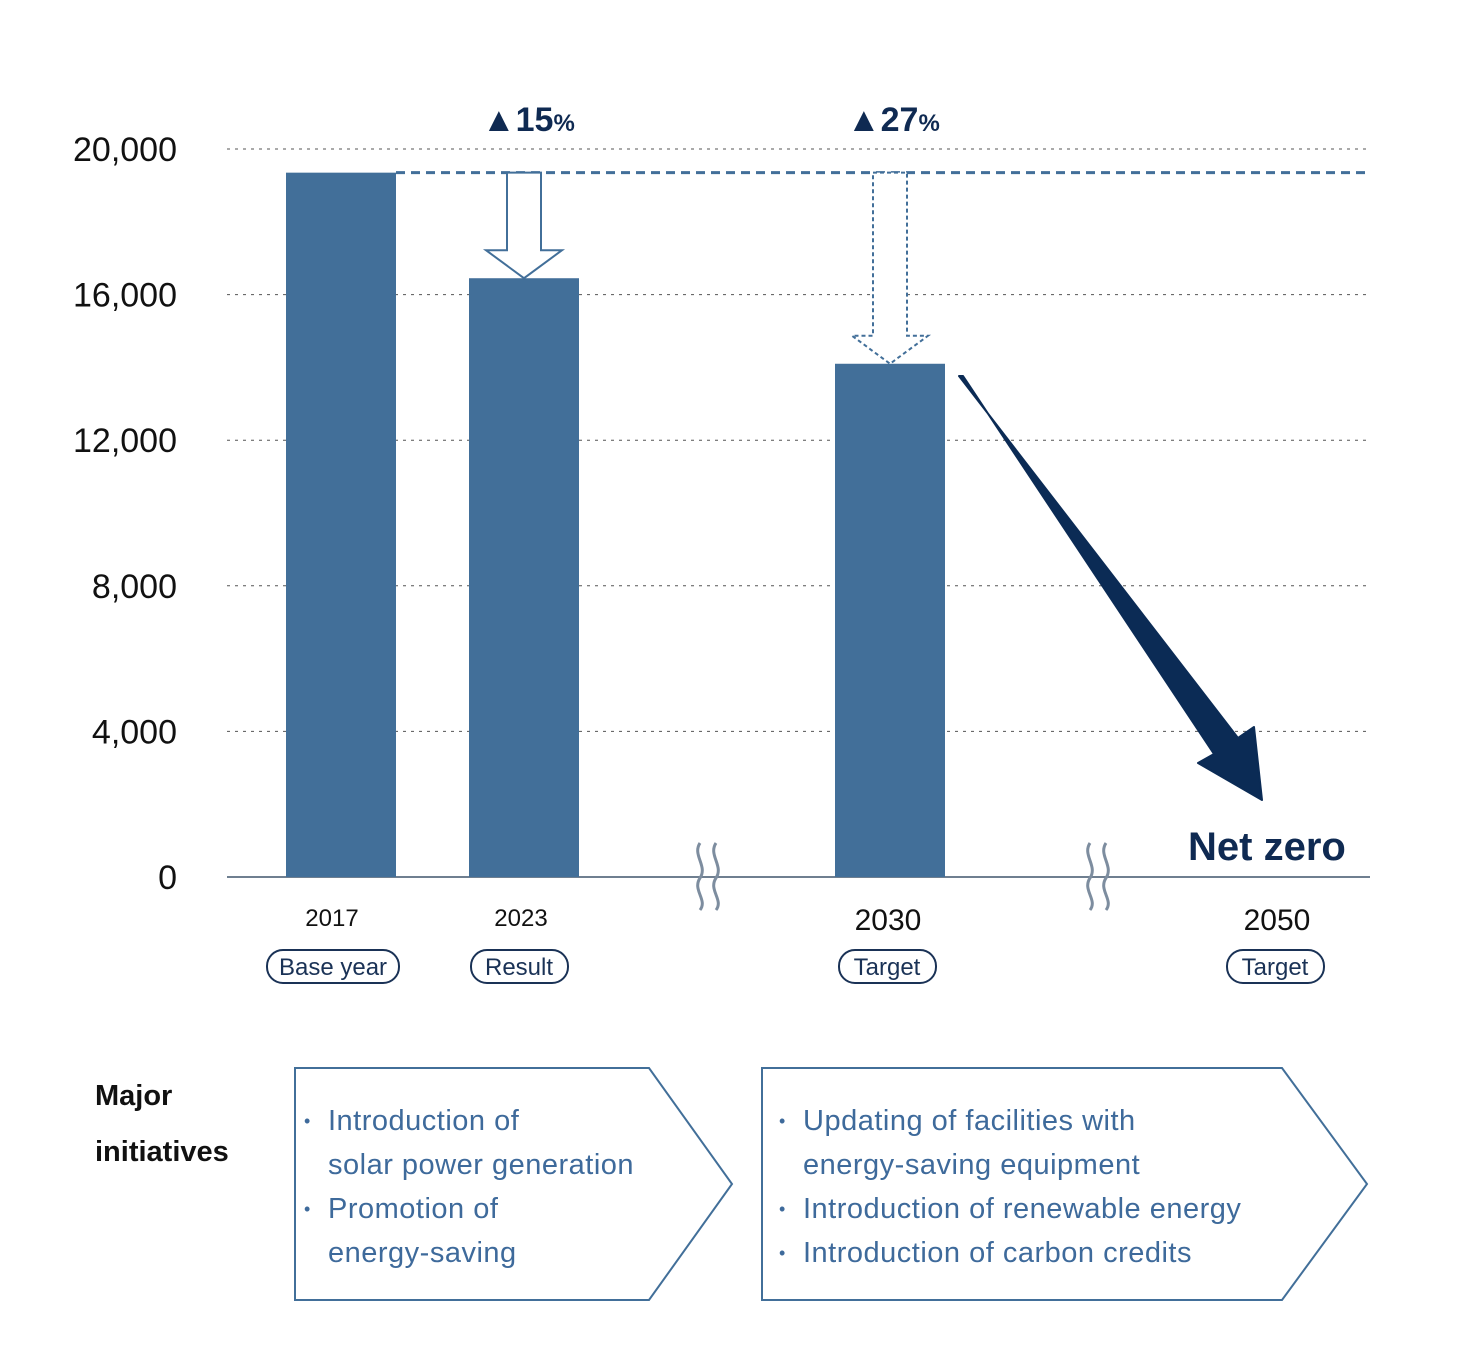  Describe the element at coordinates (1277, 920) in the screenshot. I see `x-tick-label-2050: 2050` at that location.